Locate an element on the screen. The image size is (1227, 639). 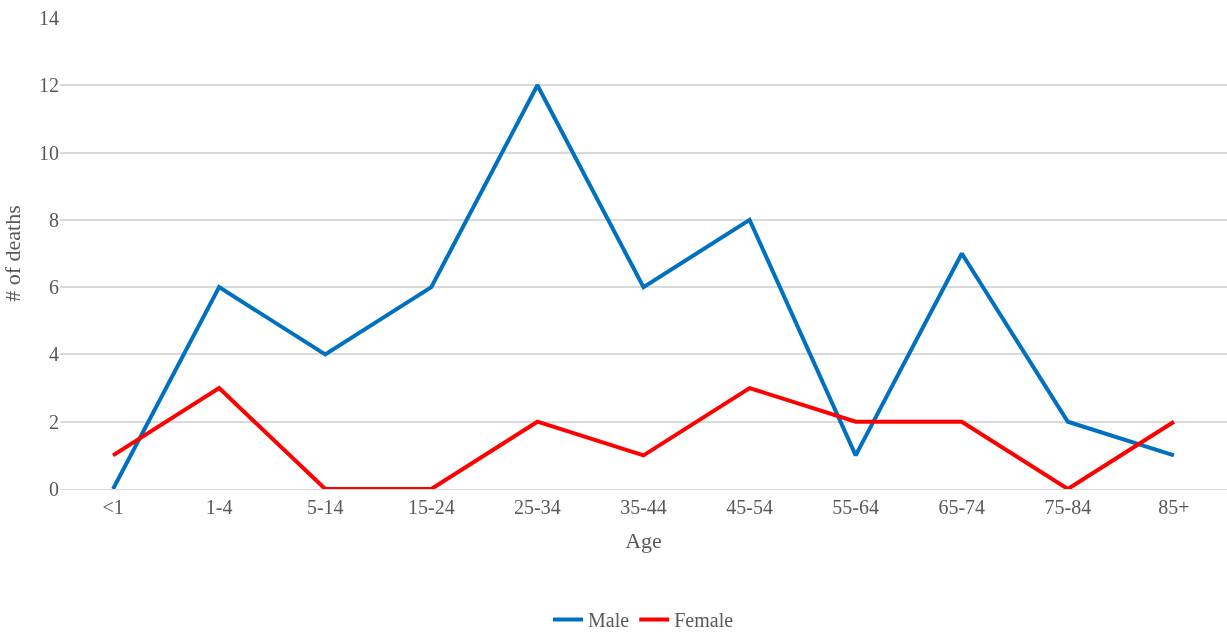
legend-label: Male is located at coordinates (609, 620).